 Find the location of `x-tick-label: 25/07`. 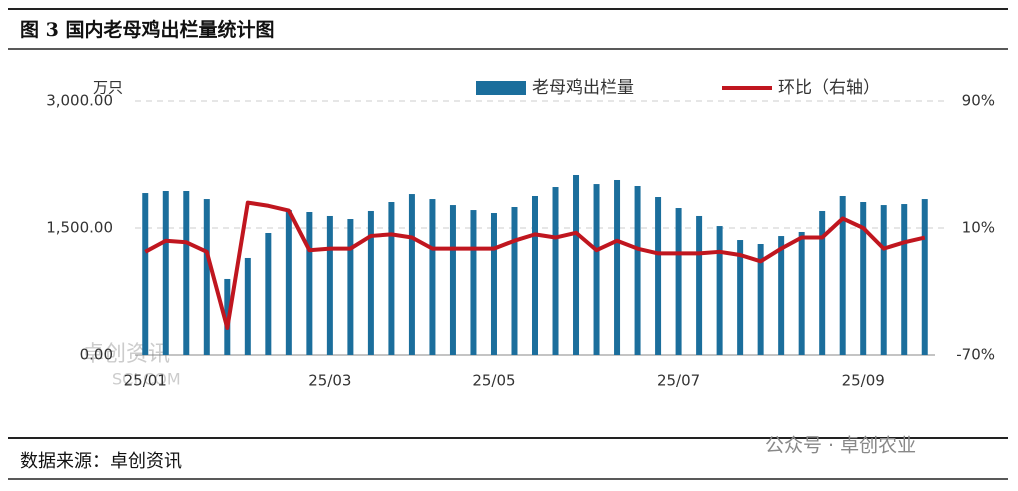

x-tick-label: 25/07 is located at coordinates (678, 381).